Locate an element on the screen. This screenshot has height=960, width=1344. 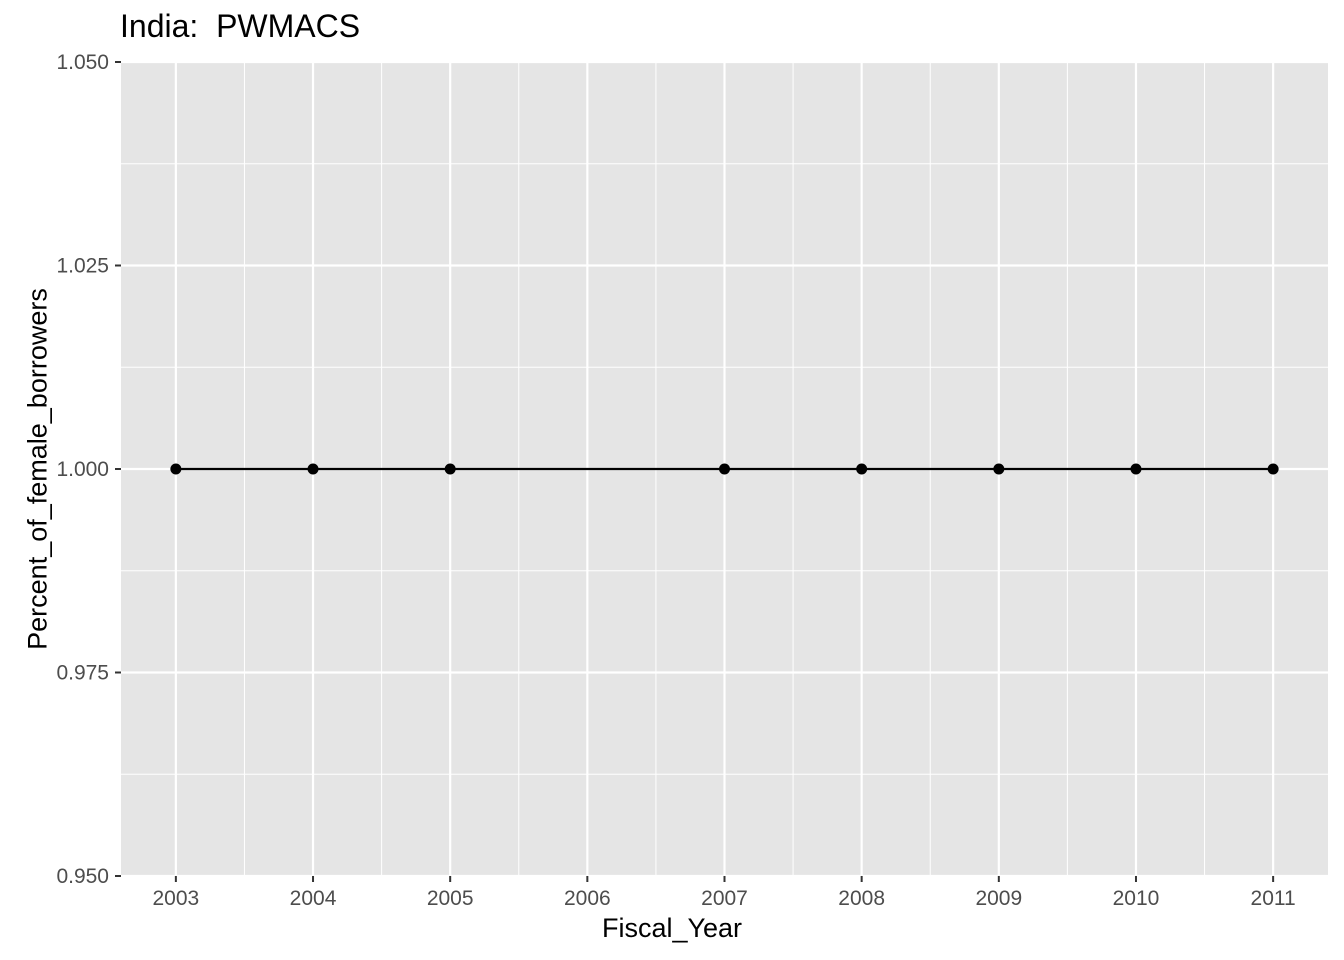
chart-title: India: PWMACS is located at coordinates (240, 26).